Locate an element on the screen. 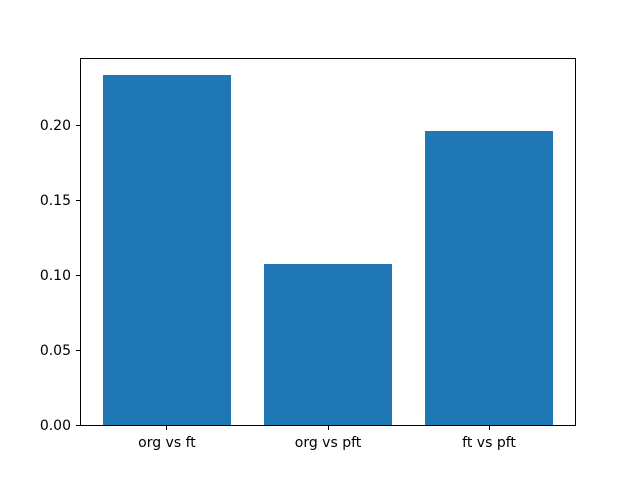 This screenshot has width=640, height=480. x-axis-tick-label: ft vs pft is located at coordinates (489, 443).